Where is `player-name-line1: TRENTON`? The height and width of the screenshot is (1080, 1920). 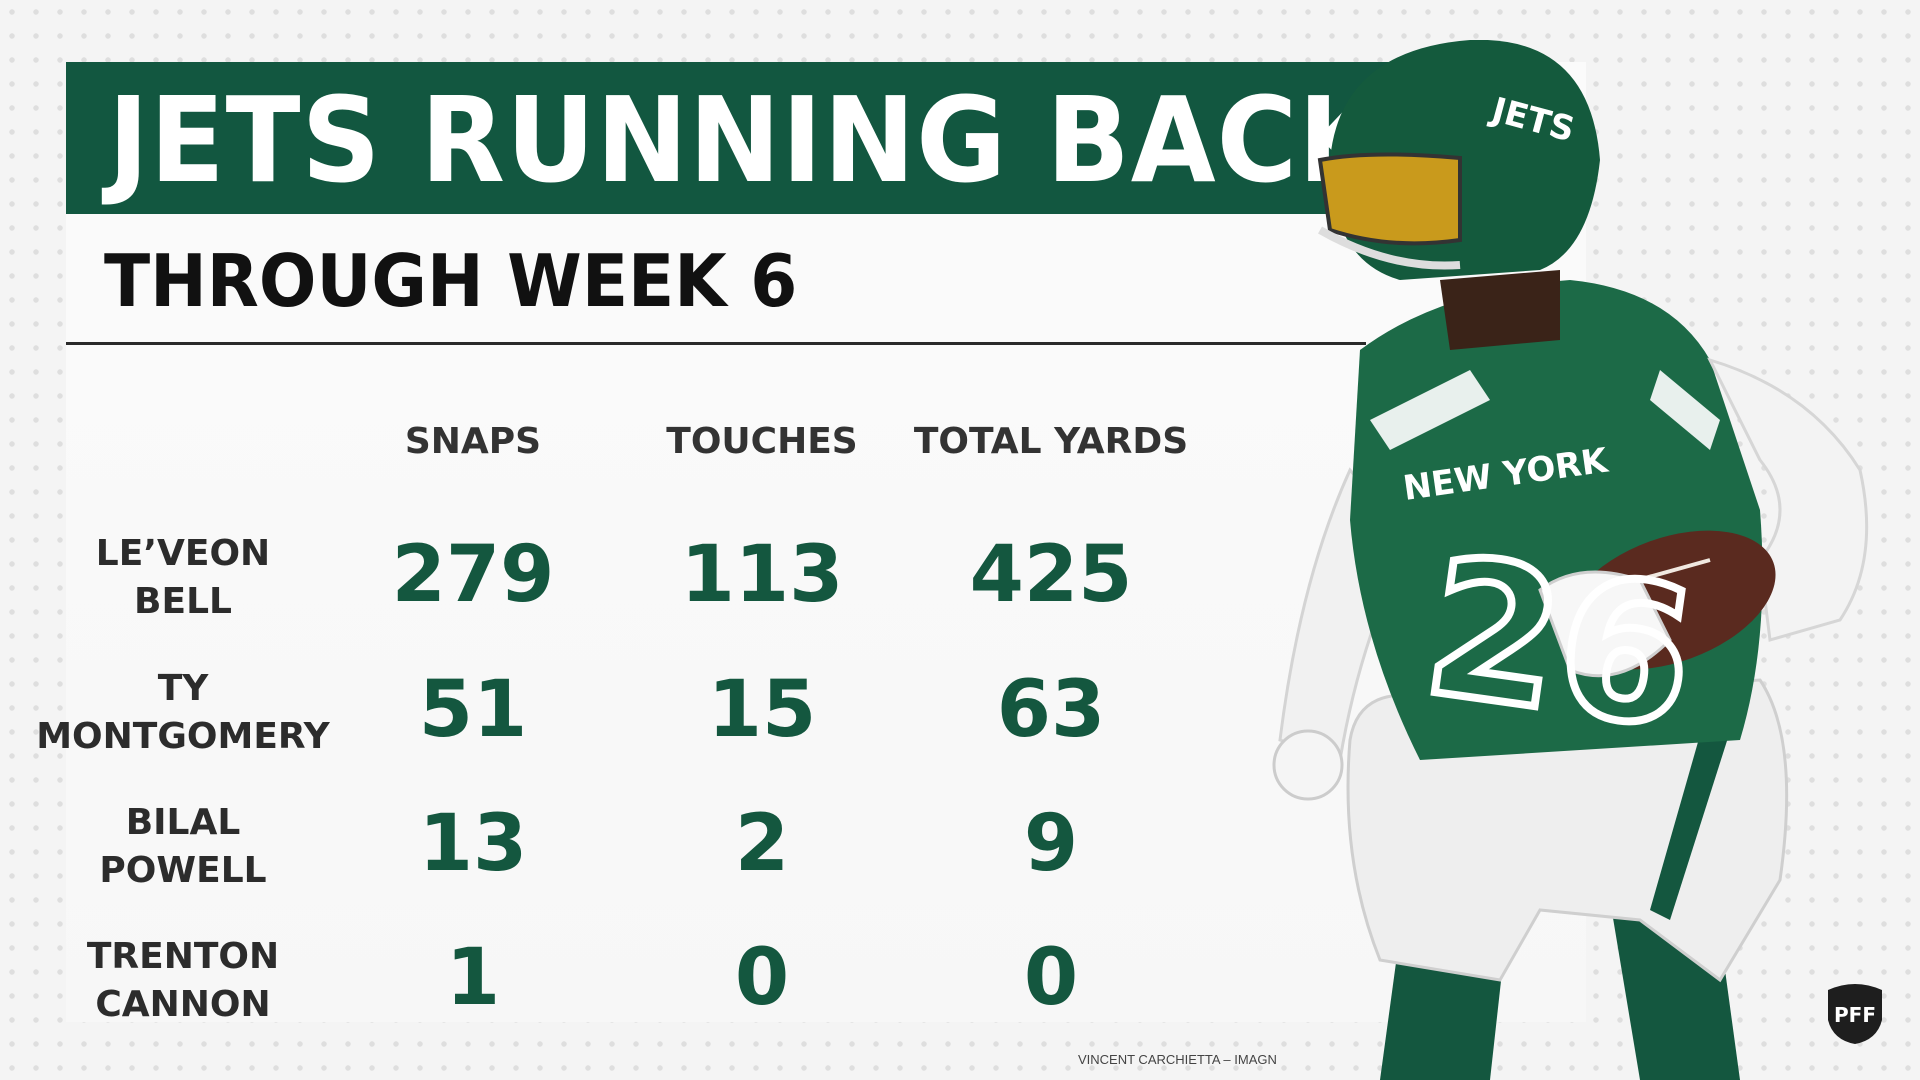
player-name-line1: TRENTON is located at coordinates (183, 956).